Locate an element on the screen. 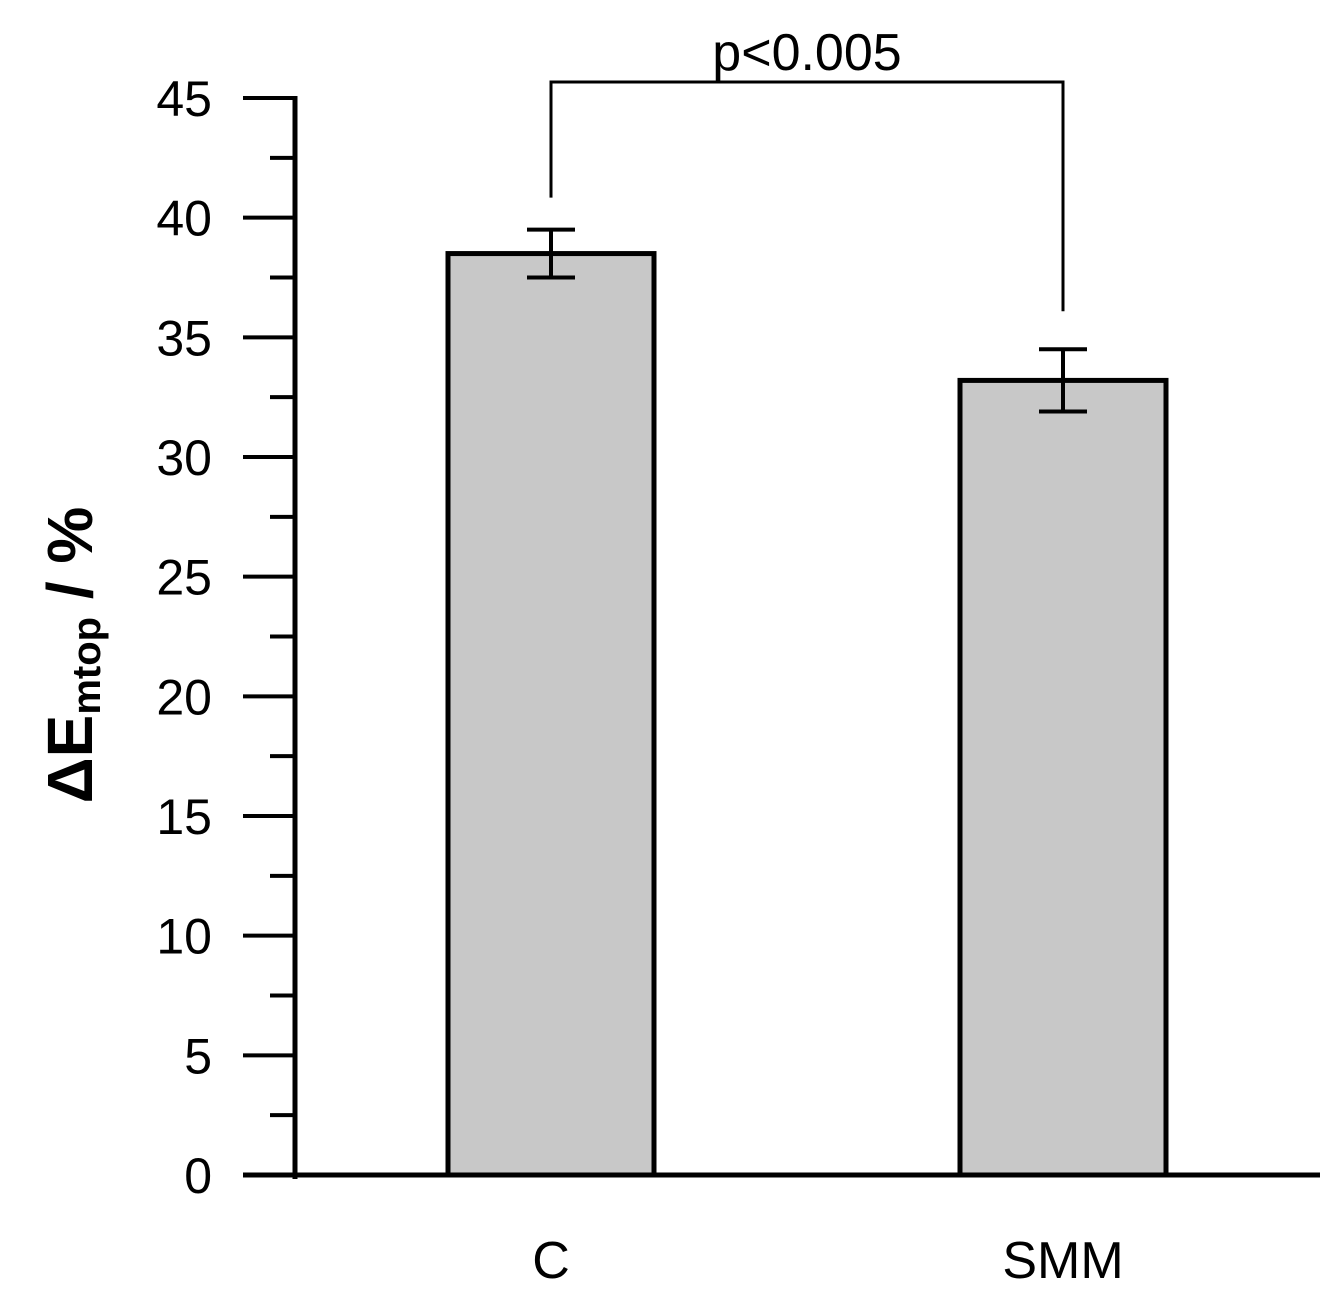 The image size is (1336, 1296). y-tick-label: 5 is located at coordinates (198, 1056).